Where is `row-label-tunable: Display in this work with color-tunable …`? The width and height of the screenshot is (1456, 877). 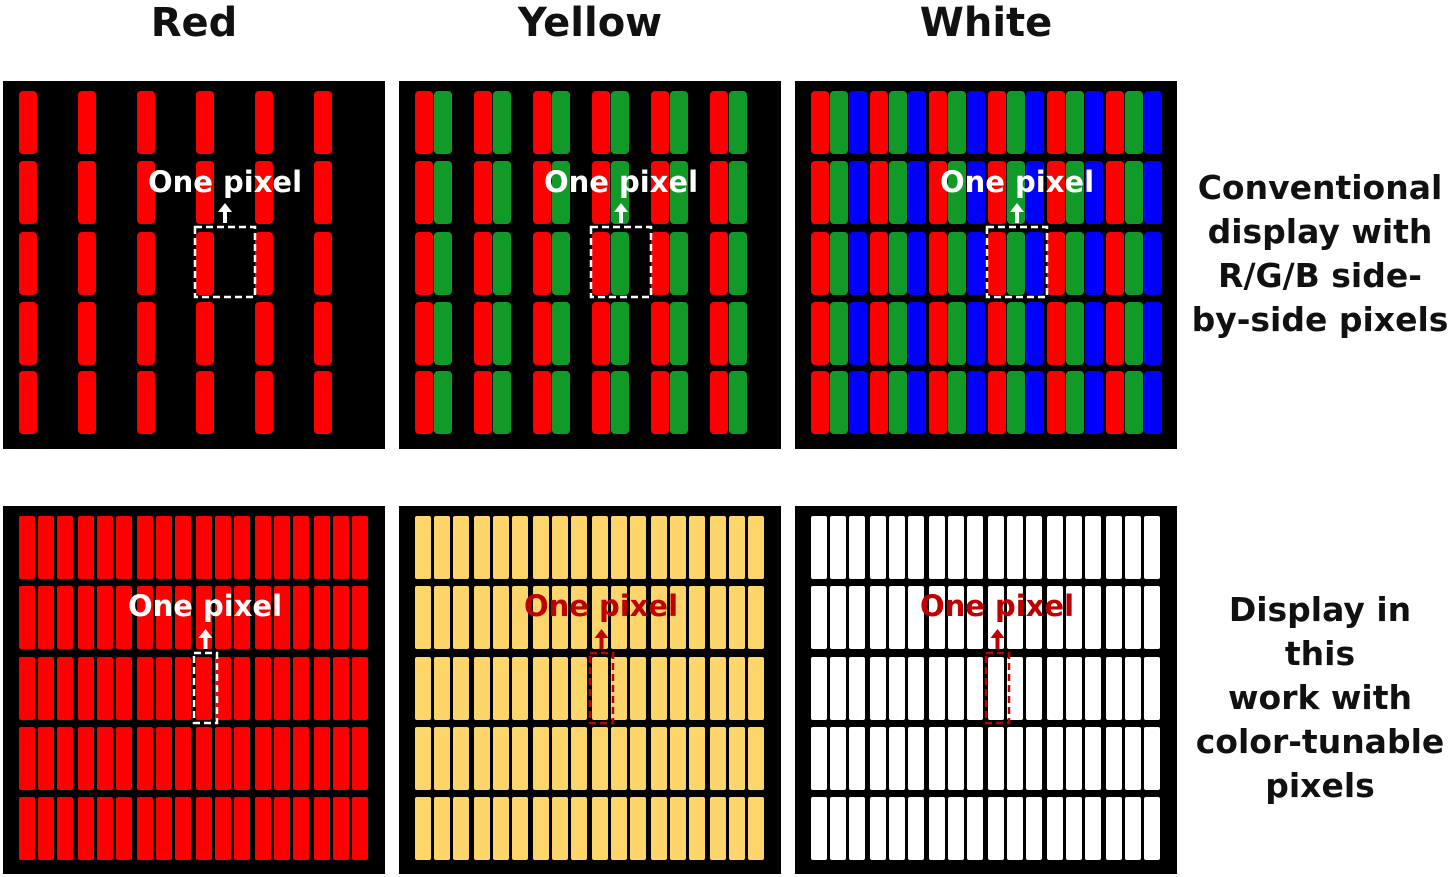 row-label-tunable: Display in this work with color-tunable … is located at coordinates (1320, 698).